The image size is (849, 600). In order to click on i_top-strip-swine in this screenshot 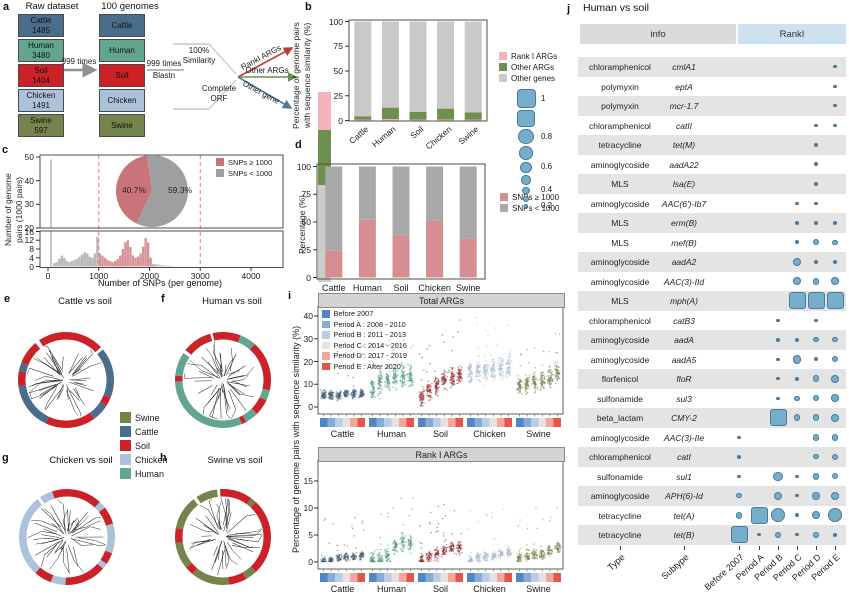, I will do `click(542, 422)`.